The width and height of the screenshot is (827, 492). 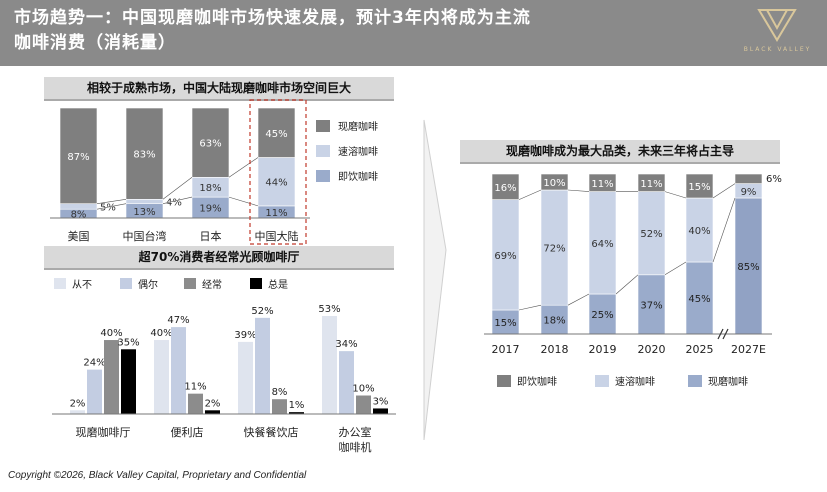 What do you see at coordinates (652, 349) in the screenshot?
I see `category-label: 2020` at bounding box center [652, 349].